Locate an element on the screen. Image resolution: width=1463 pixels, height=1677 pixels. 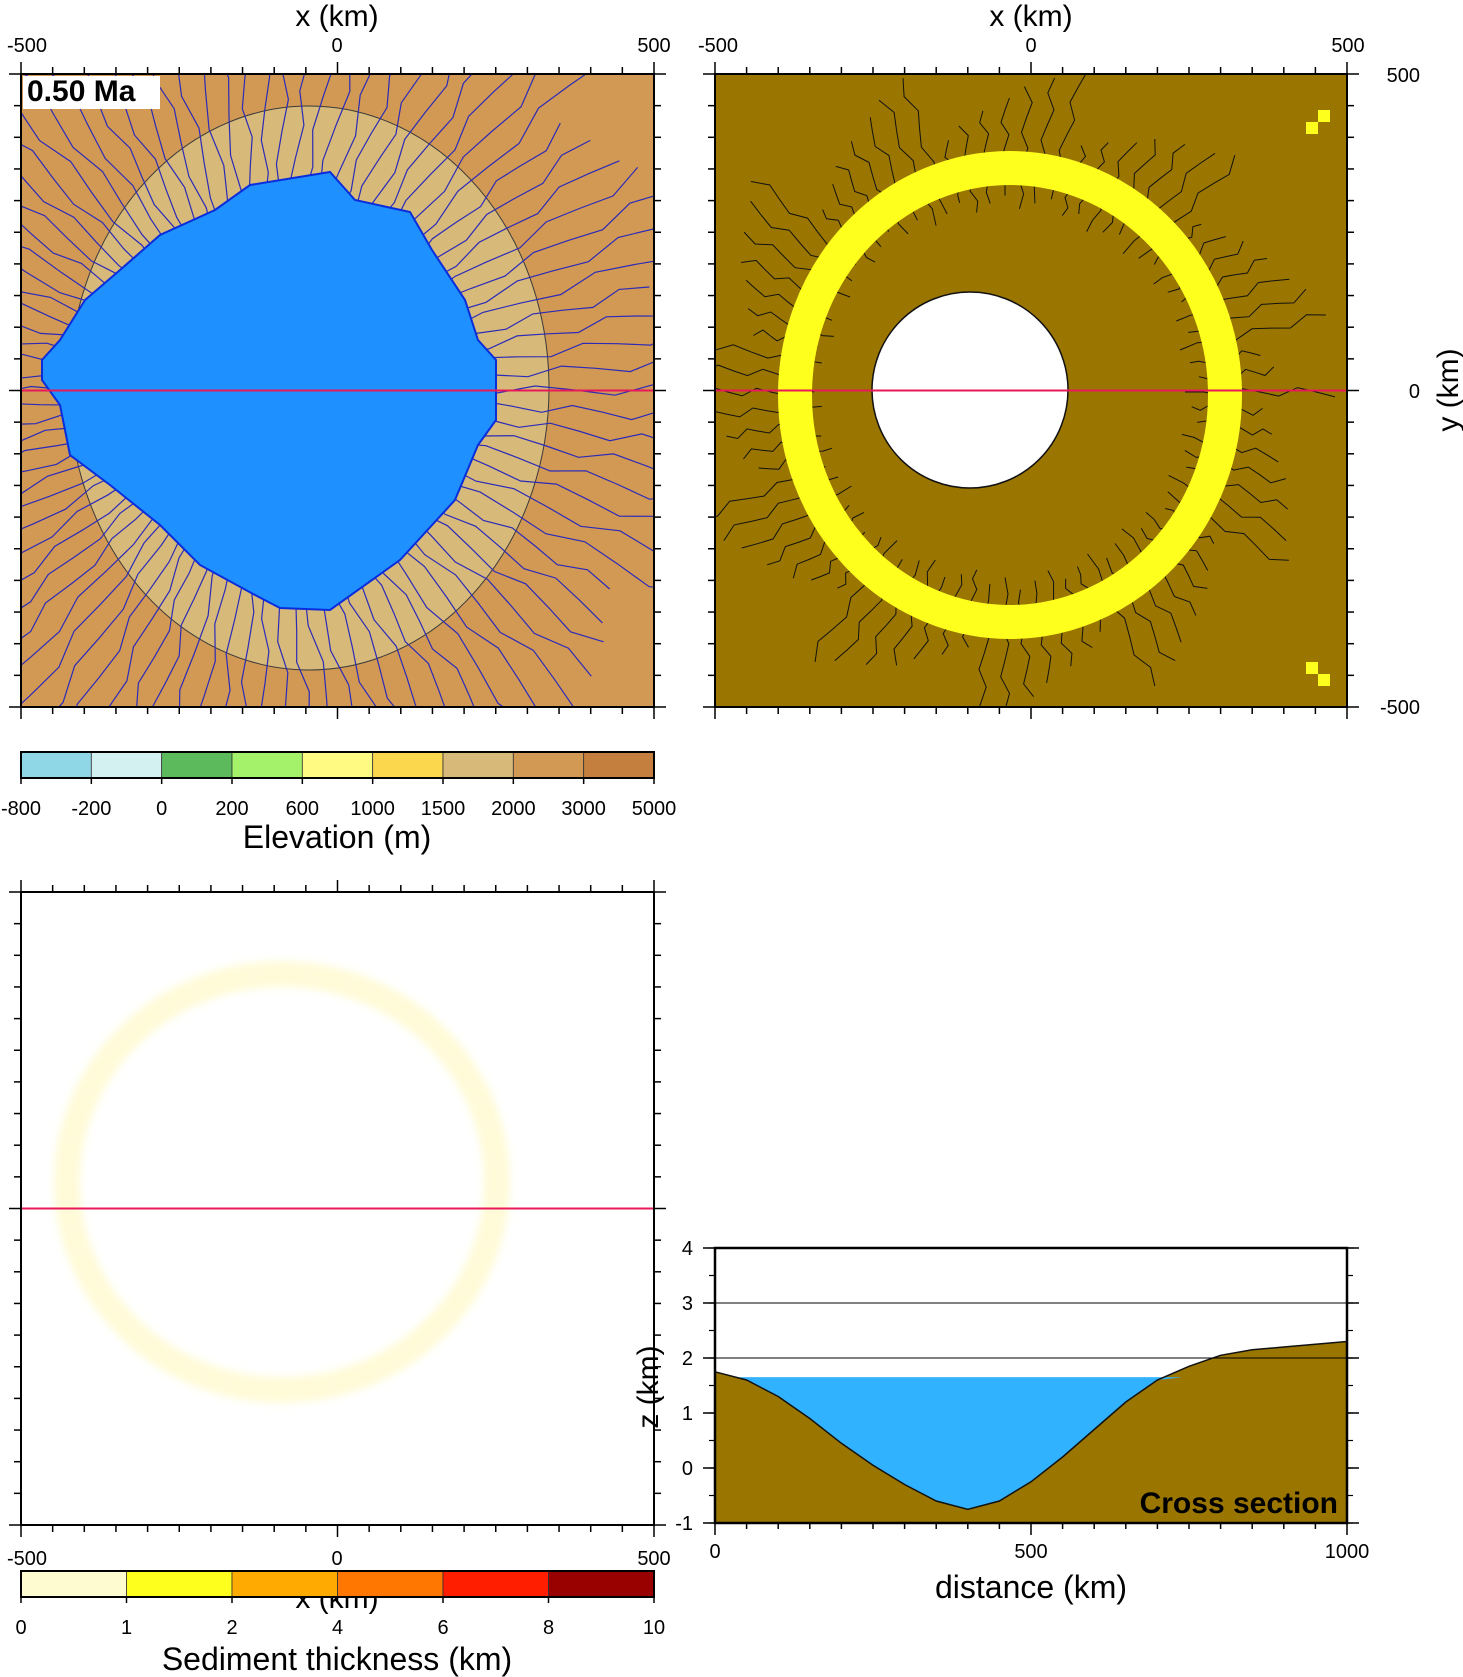
uplift-ring is located at coordinates (1010, 395).